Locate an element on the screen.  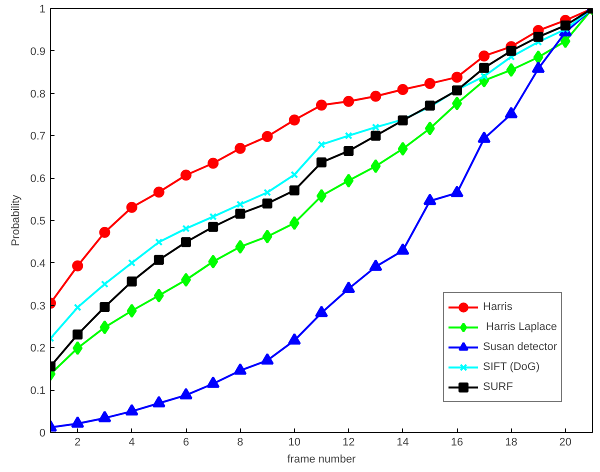
x-tick-label: 6 is located at coordinates (186, 442).